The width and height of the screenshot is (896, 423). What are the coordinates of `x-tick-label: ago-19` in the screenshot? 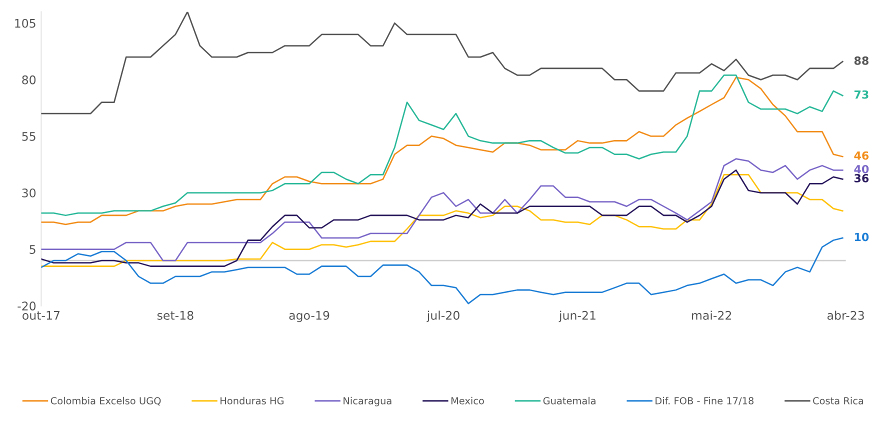 It's located at (309, 316).